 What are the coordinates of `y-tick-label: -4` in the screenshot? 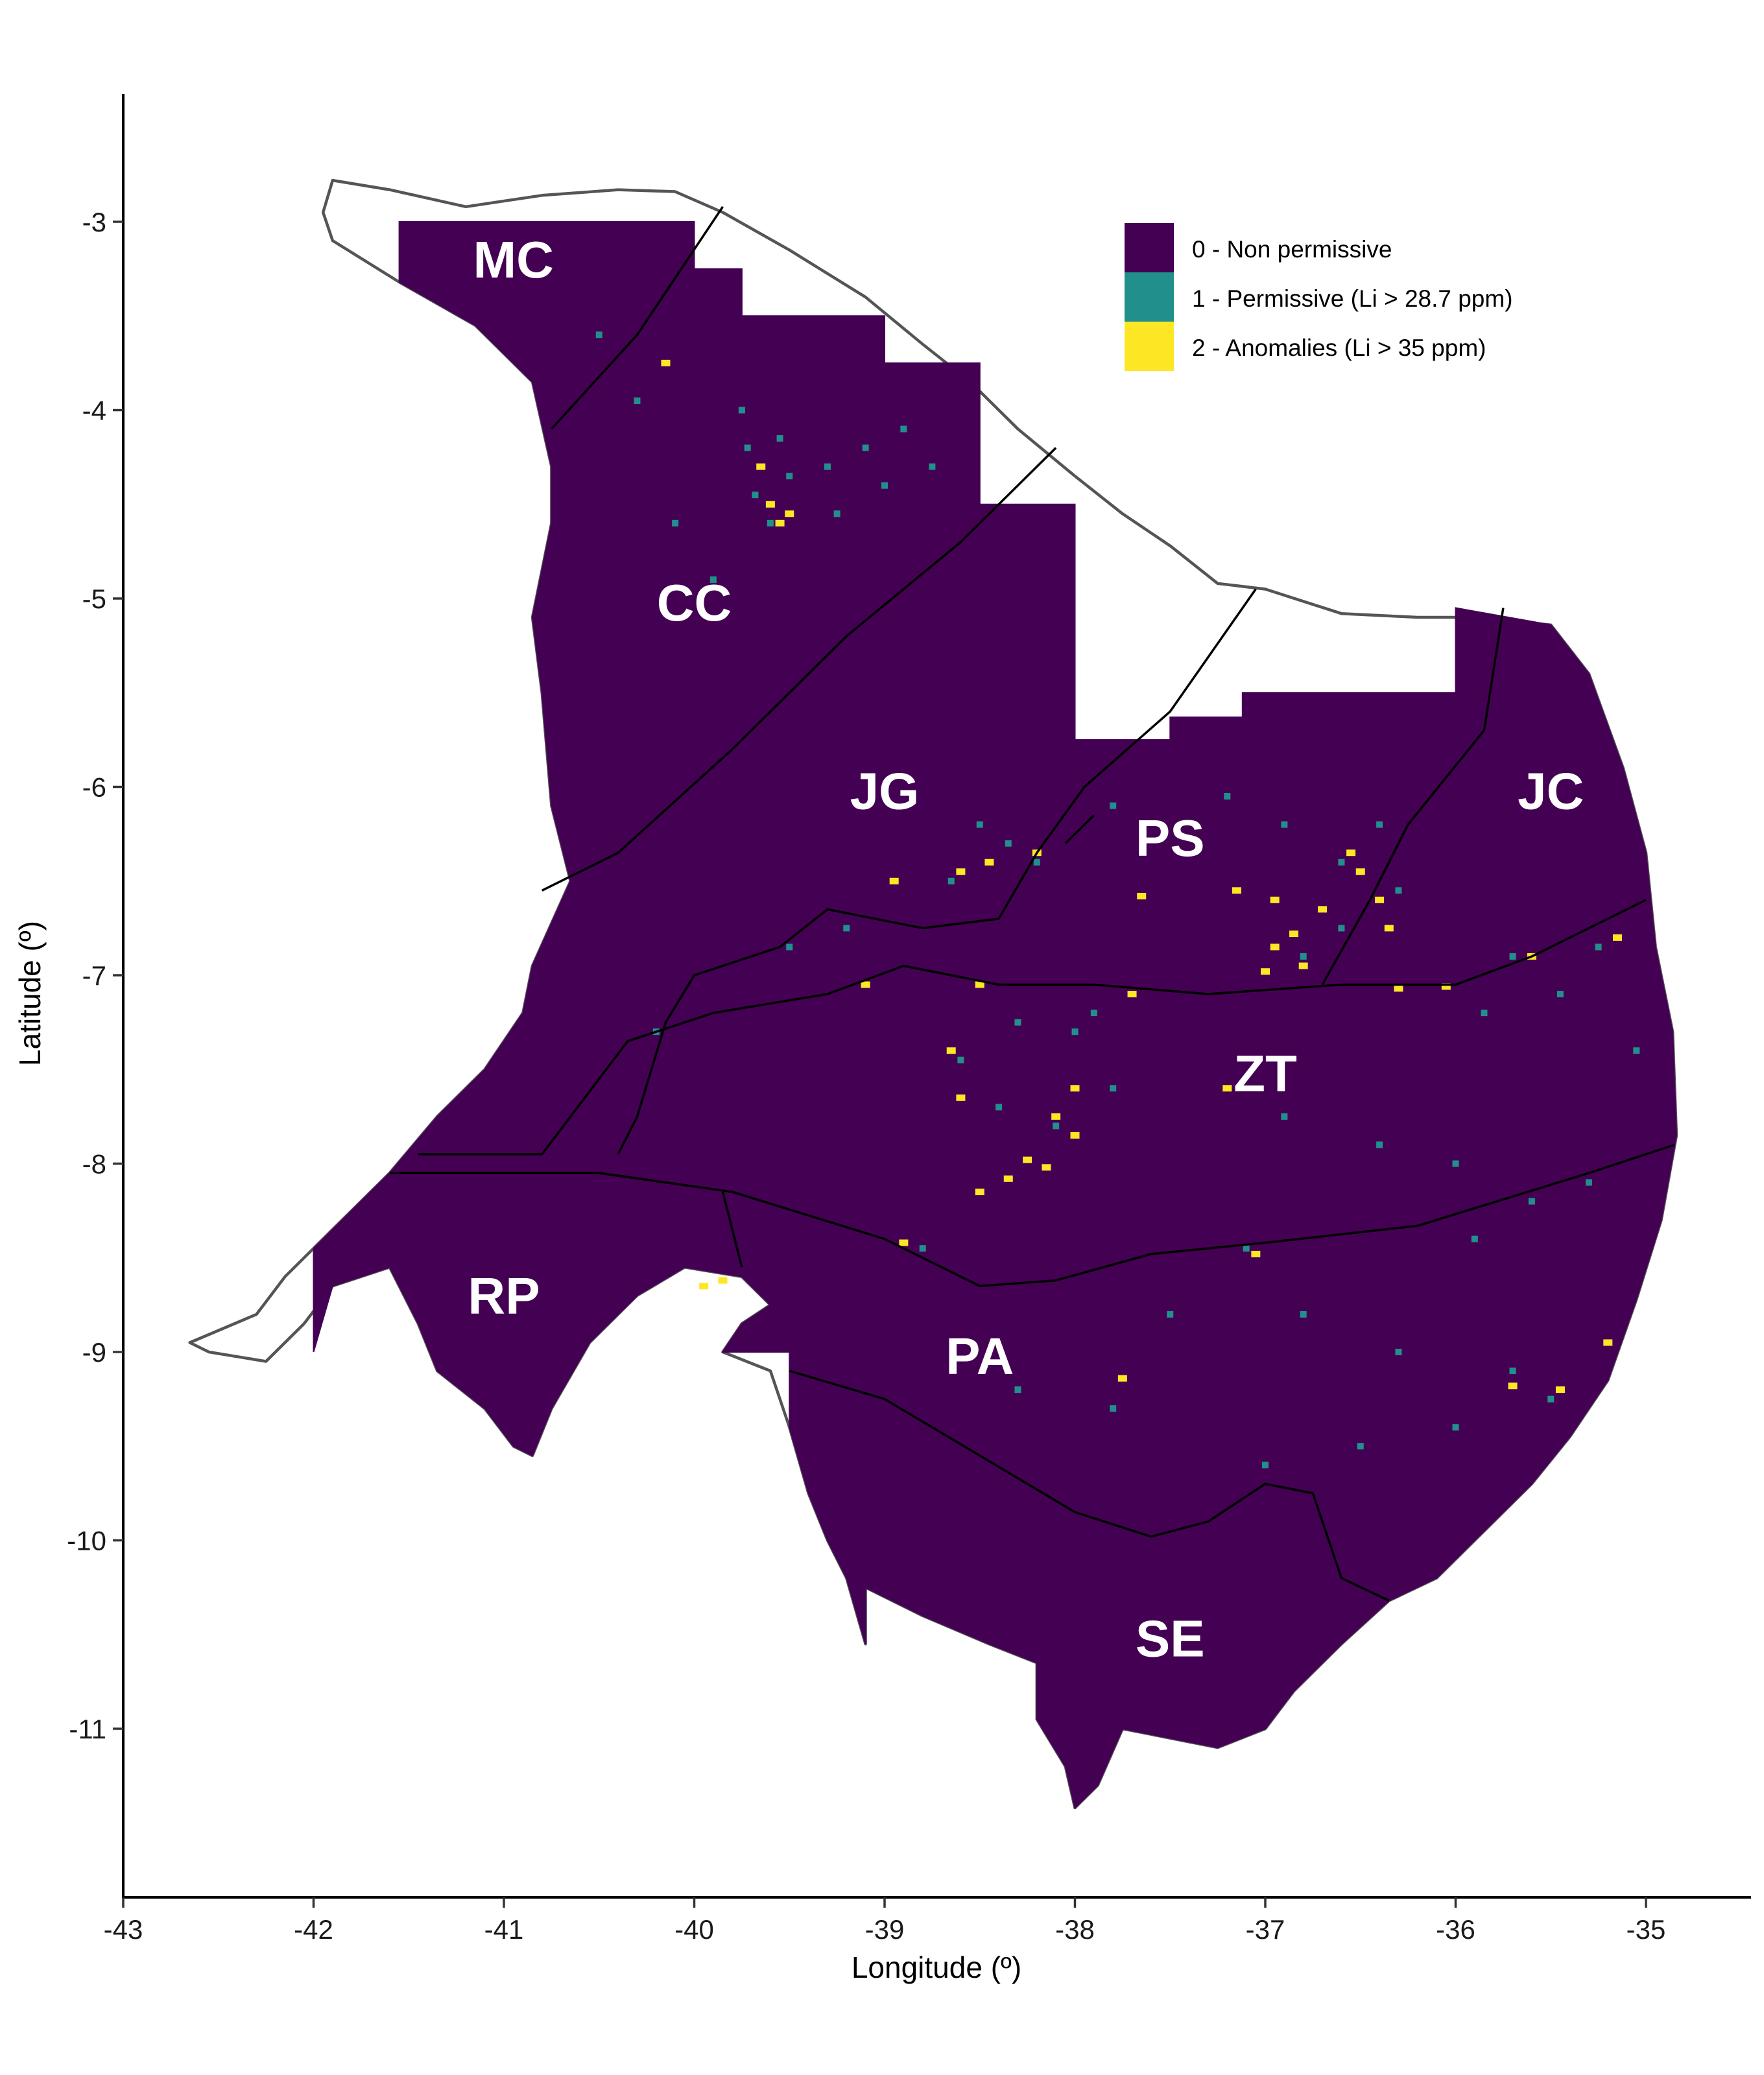 It's located at (94, 411).